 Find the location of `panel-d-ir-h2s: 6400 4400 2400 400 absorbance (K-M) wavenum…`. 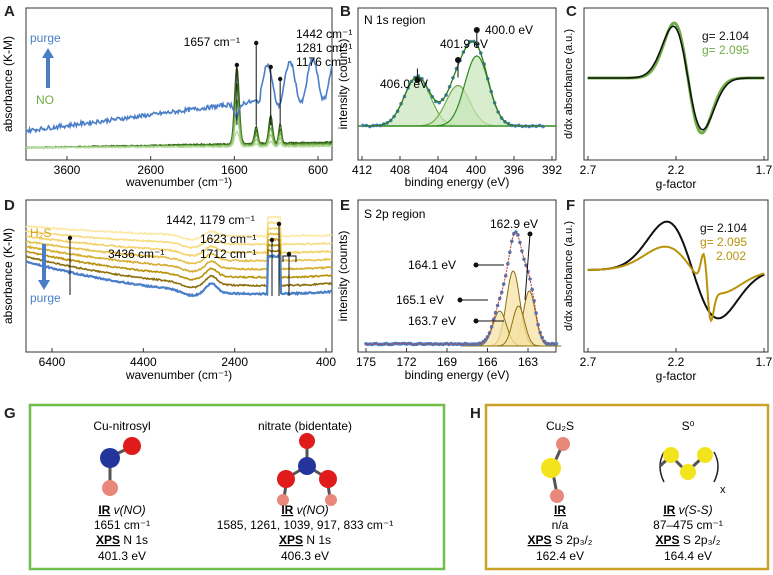

panel-d-ir-h2s: 6400 4400 2400 400 absorbance (K-M) wavenum… is located at coordinates (168, 290).